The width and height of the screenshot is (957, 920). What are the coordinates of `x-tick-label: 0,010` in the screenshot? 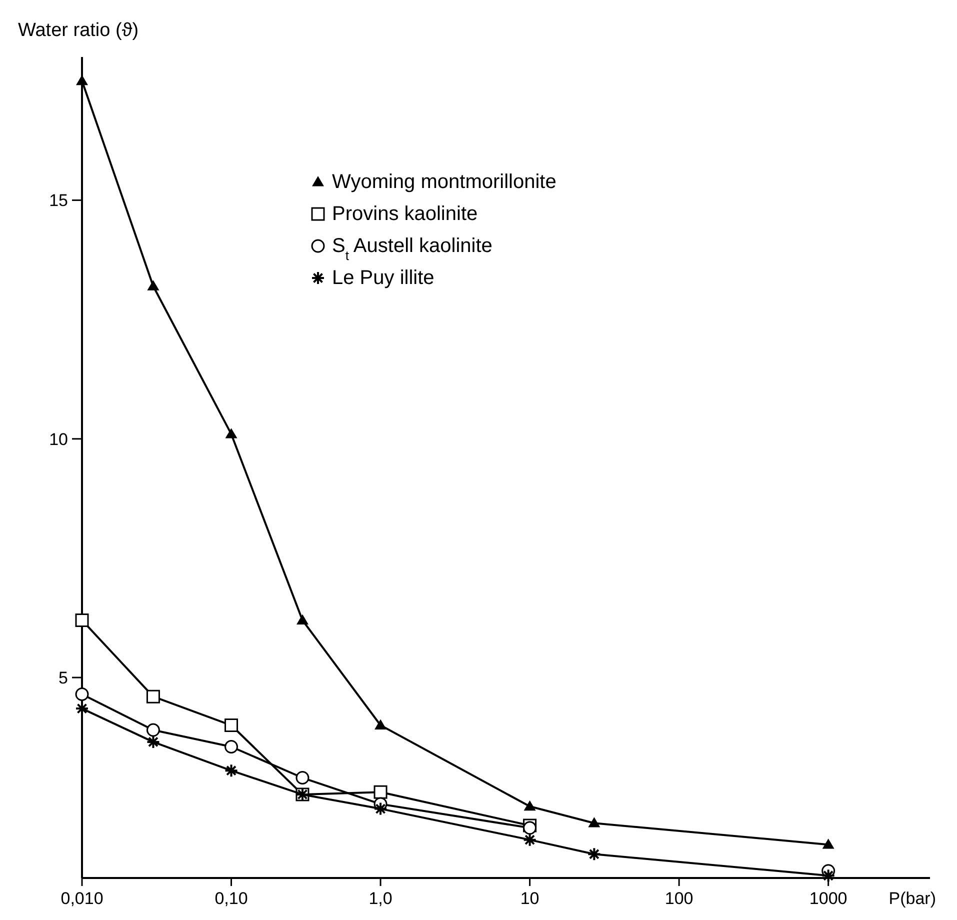 It's located at (82, 898).